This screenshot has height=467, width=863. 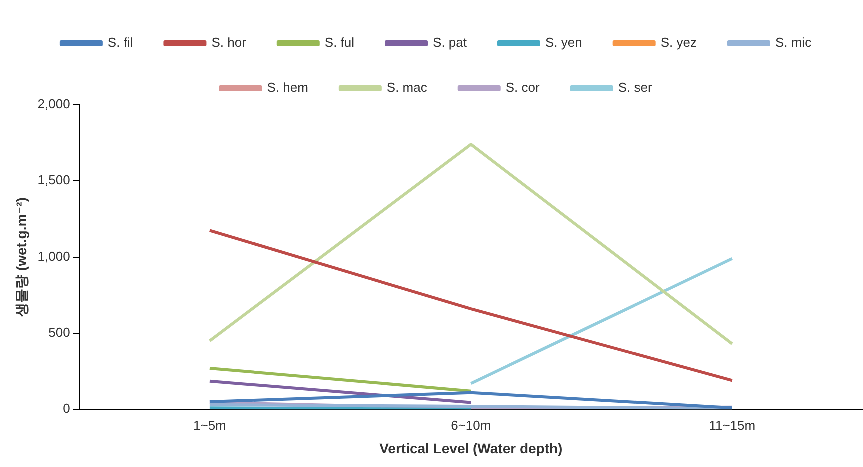 What do you see at coordinates (732, 425) in the screenshot?
I see `x-tick-label: 11~15m` at bounding box center [732, 425].